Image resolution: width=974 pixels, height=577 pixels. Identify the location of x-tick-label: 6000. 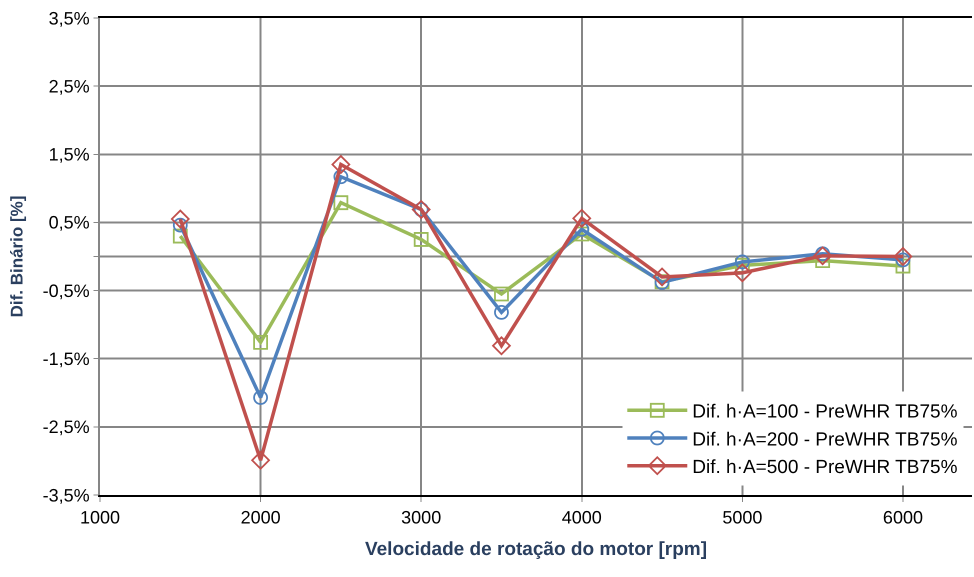
(902, 518).